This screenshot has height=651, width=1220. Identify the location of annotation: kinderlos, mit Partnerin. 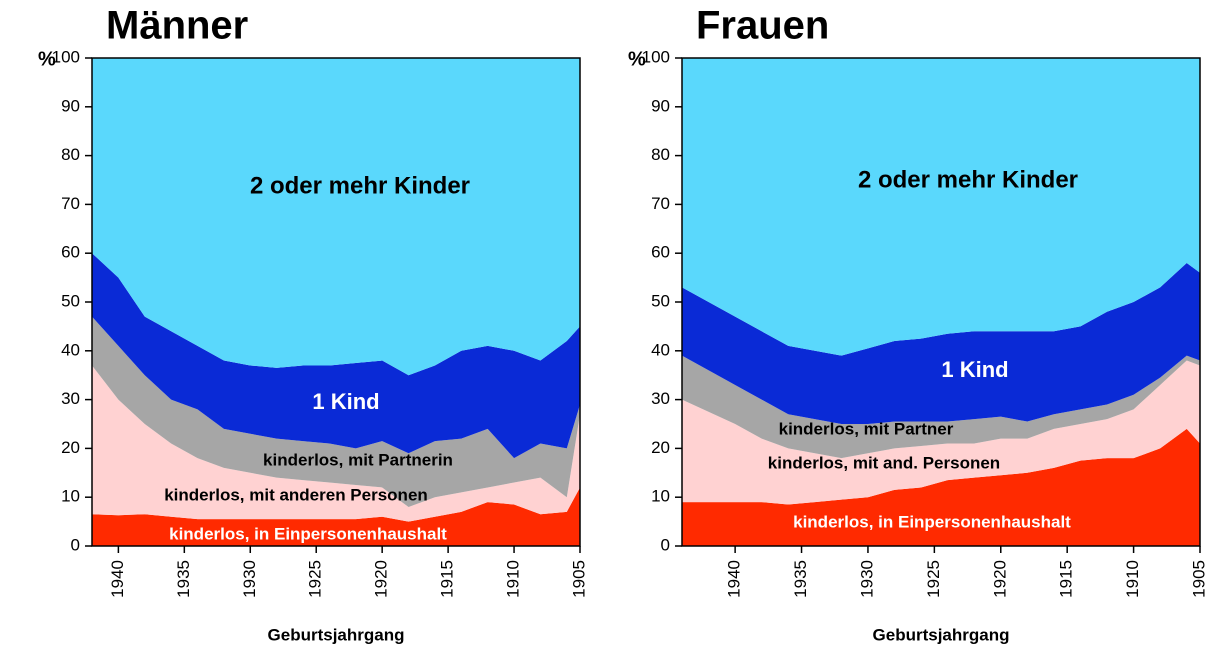
(358, 459).